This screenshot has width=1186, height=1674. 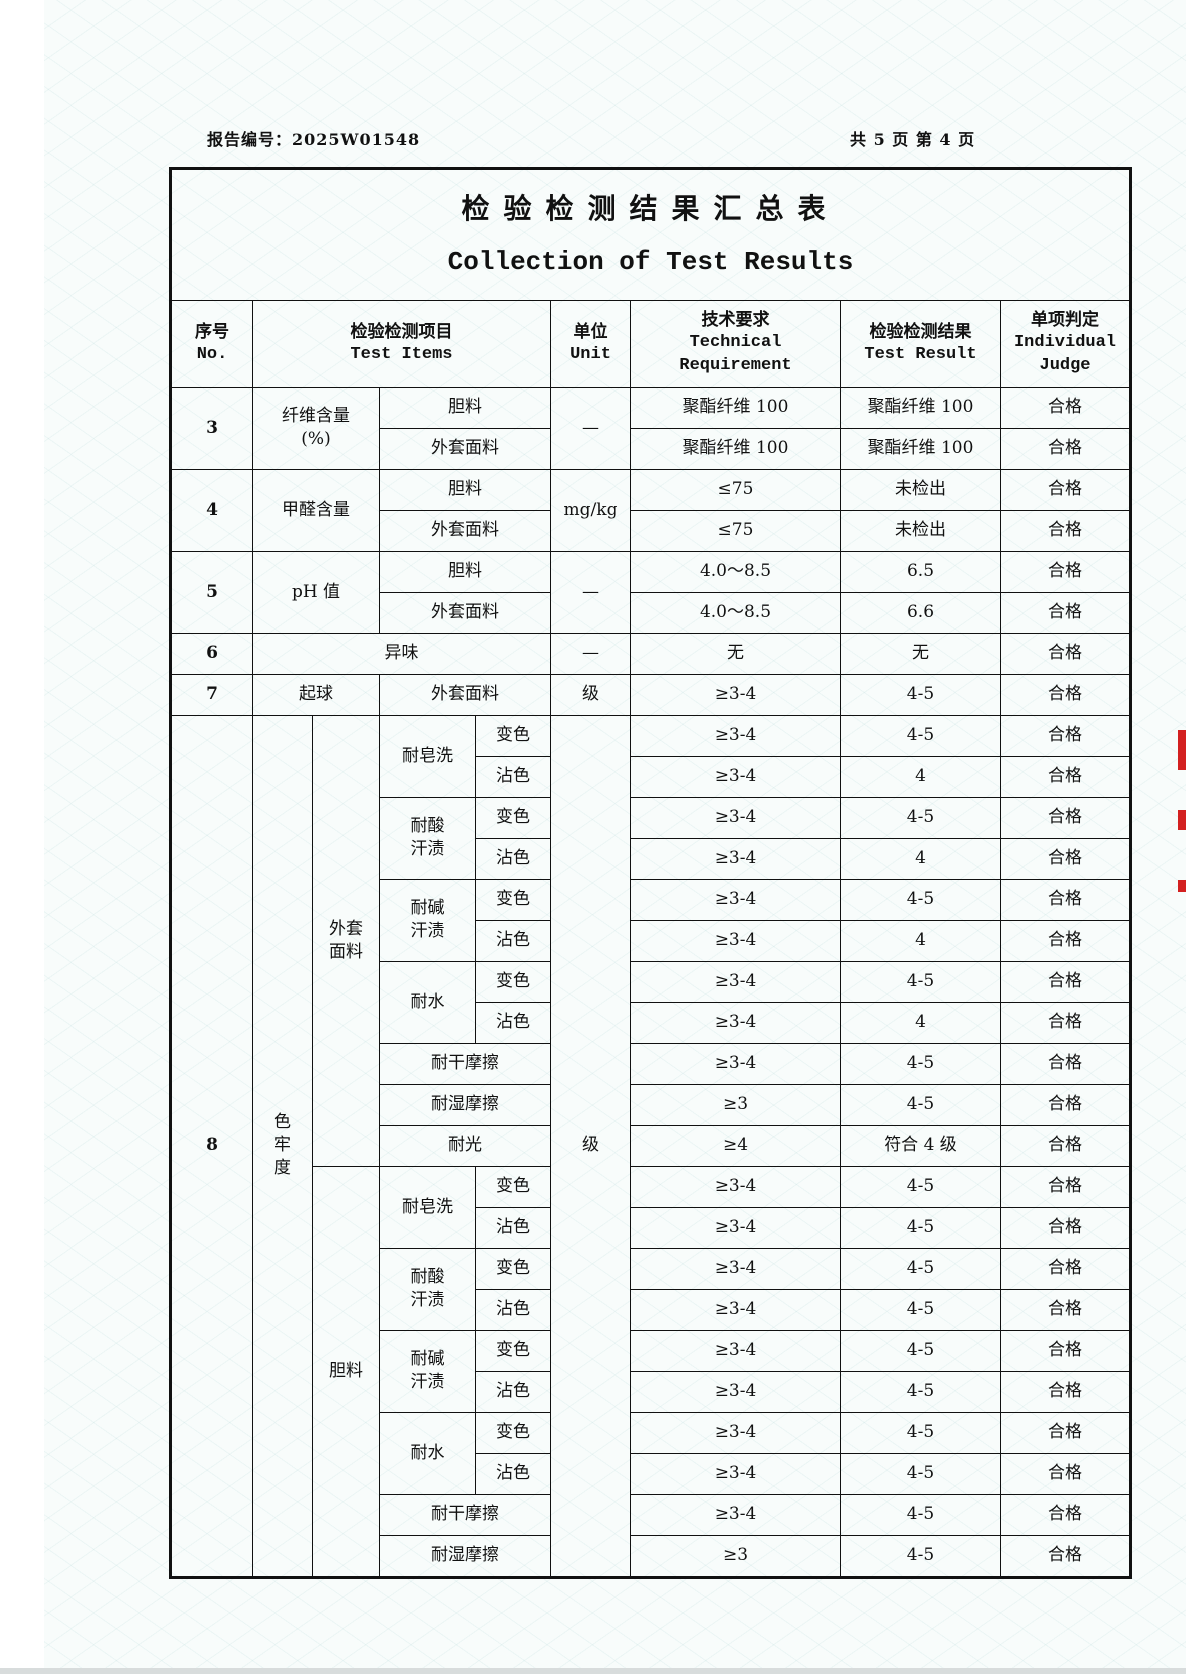 I want to click on table-row: 4 甲醛含量 胆料 mg/kg ≤75 未检出 合格, so click(x=651, y=510).